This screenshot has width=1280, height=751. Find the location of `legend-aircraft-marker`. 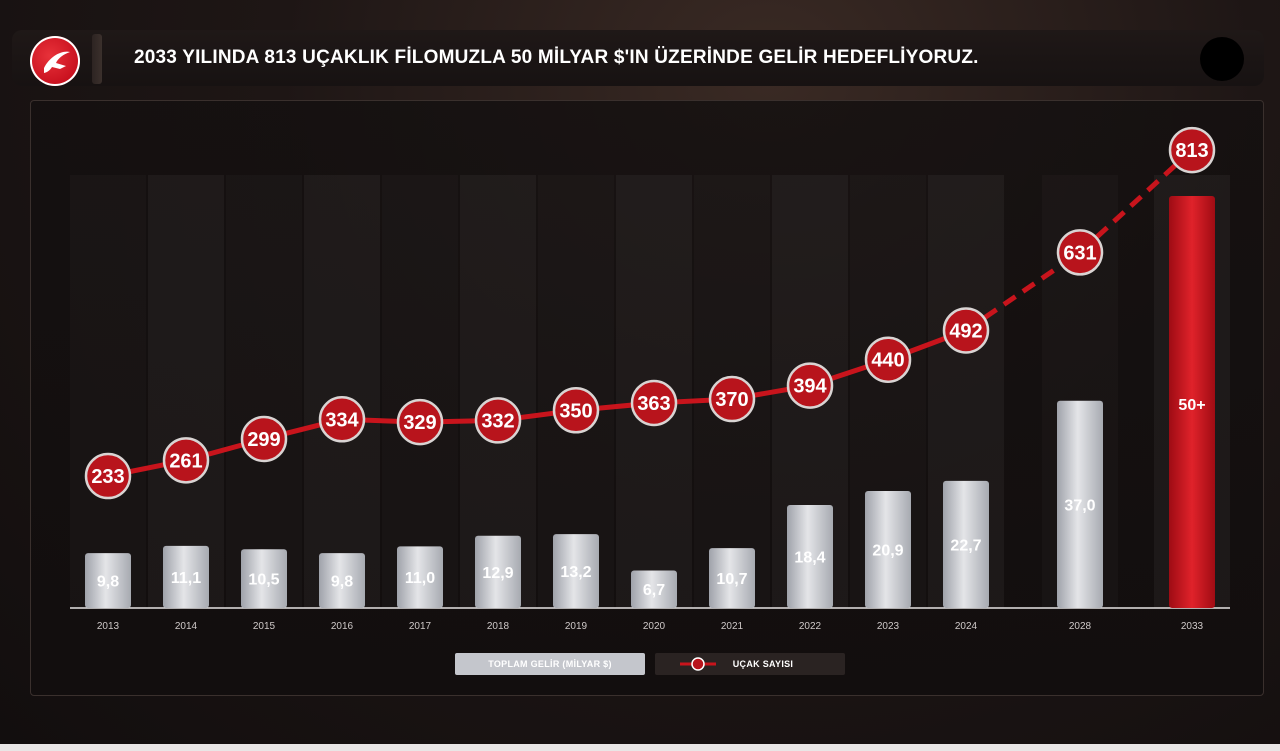

legend-aircraft-marker is located at coordinates (698, 664).